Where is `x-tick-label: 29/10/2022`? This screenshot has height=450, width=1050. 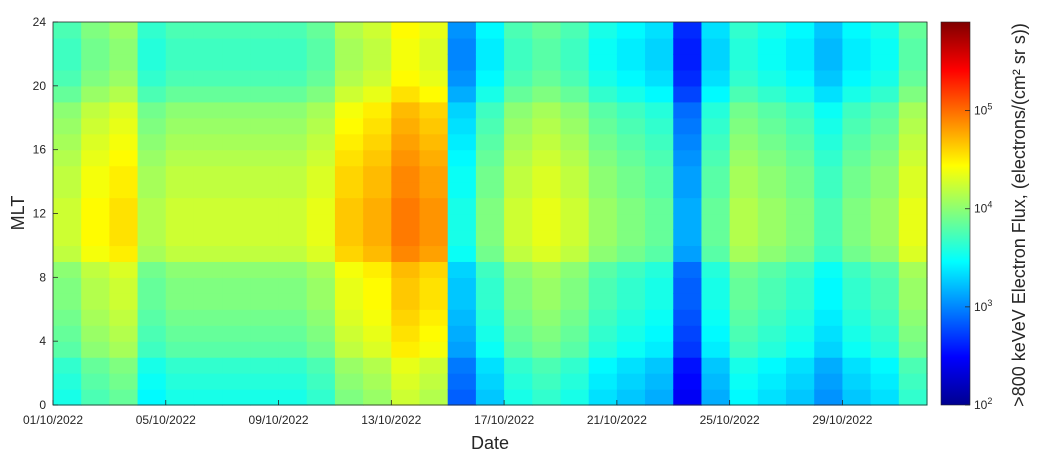 x-tick-label: 29/10/2022 is located at coordinates (842, 420).